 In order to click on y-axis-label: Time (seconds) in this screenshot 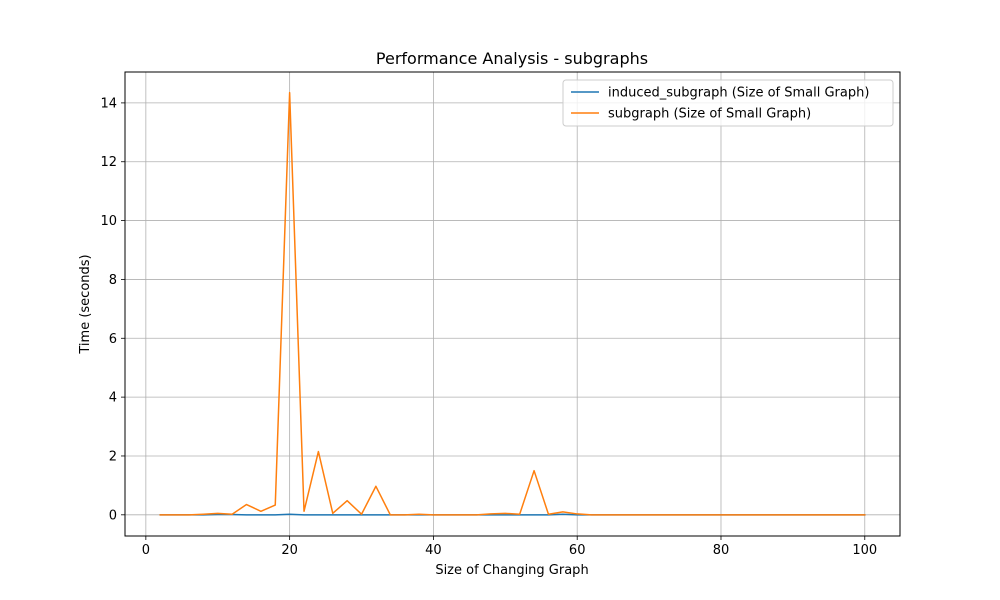, I will do `click(85, 304)`.